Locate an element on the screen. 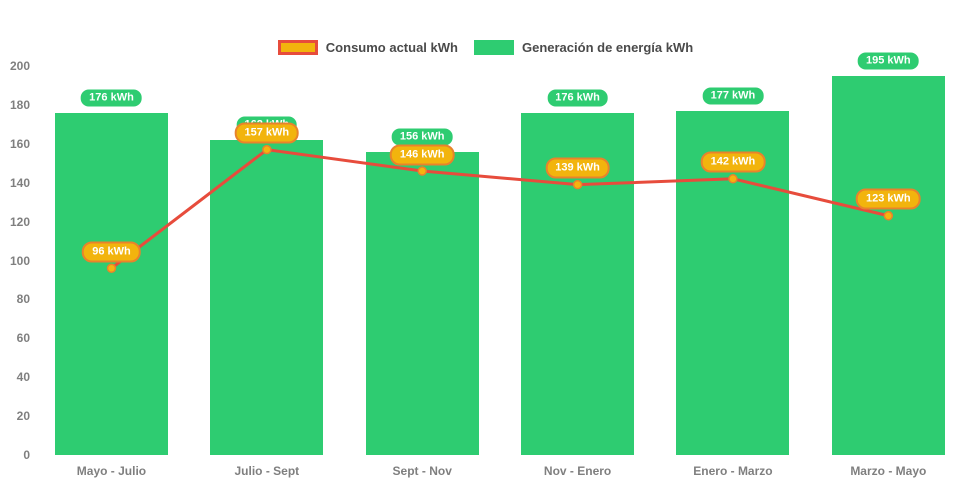  x-axis-category-label: Sept - Nov is located at coordinates (422, 471).